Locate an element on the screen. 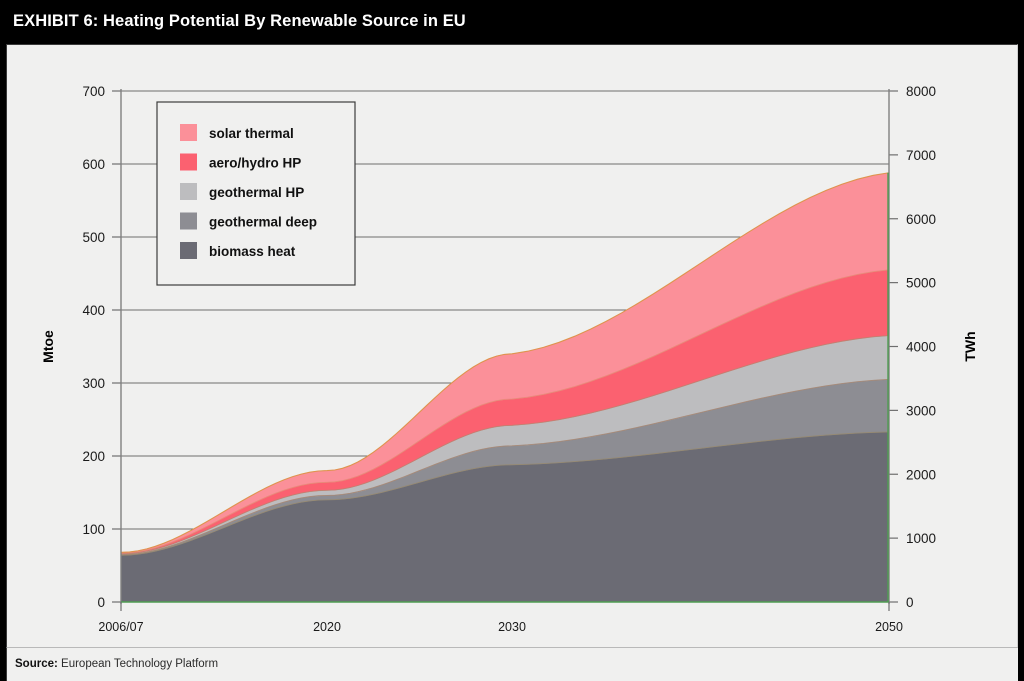 This screenshot has width=1024, height=681. left-axis-title: Mtoe is located at coordinates (48, 346).